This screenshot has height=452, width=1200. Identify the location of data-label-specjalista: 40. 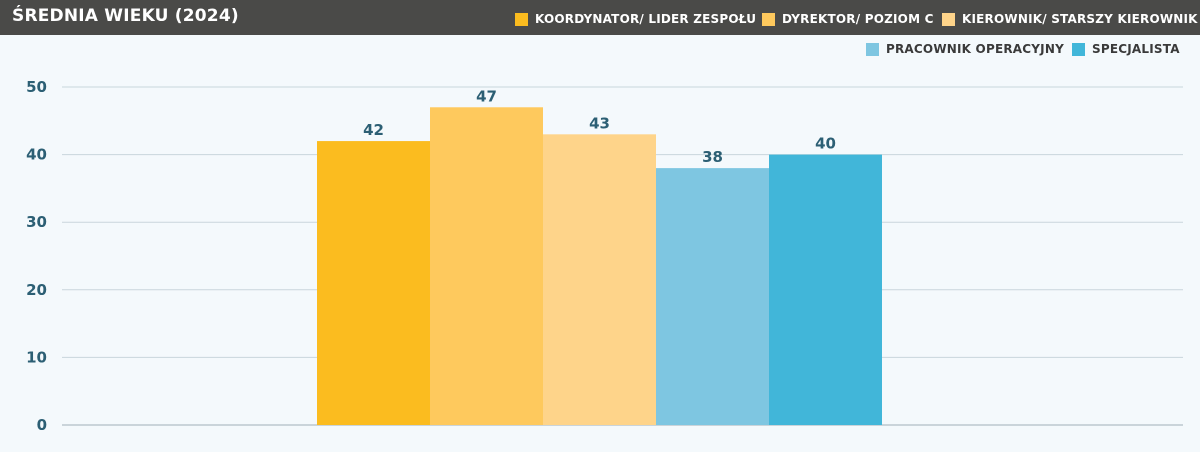
(825, 144).